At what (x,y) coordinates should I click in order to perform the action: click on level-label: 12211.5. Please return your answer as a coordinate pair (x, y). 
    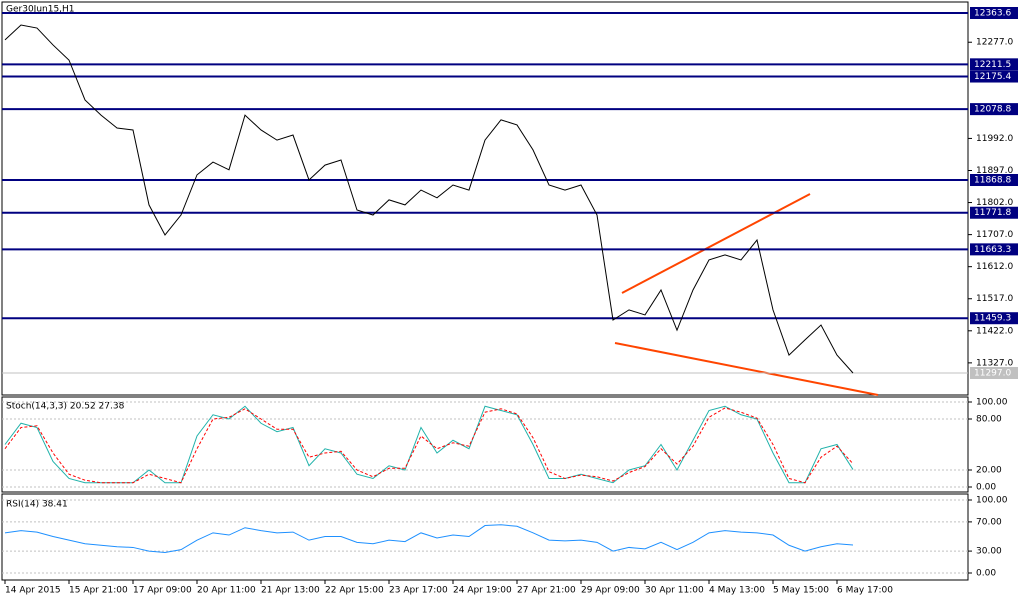
    Looking at the image, I should click on (992, 65).